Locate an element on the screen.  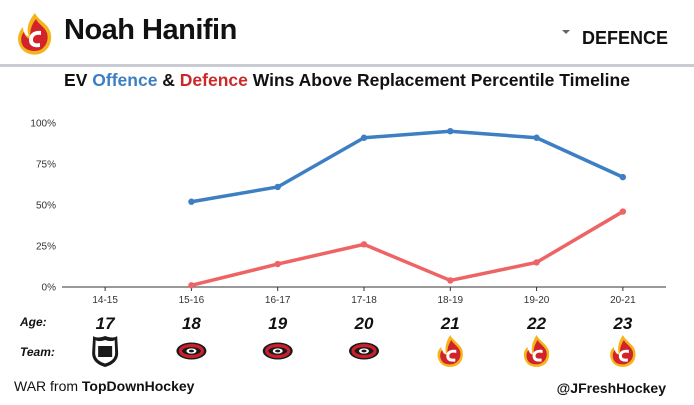
x-tick-label: 15-16 is located at coordinates (192, 300).